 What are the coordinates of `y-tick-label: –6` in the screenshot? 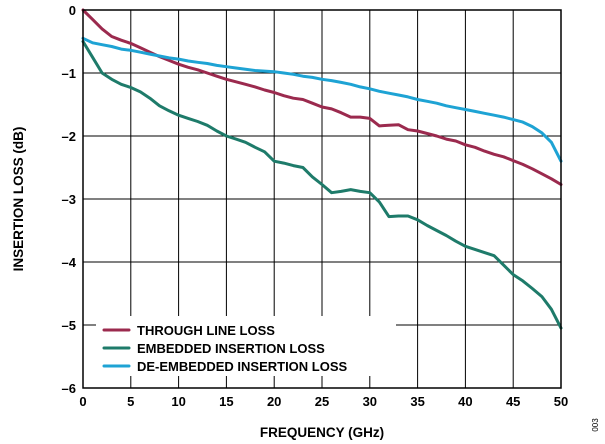 It's located at (69, 388).